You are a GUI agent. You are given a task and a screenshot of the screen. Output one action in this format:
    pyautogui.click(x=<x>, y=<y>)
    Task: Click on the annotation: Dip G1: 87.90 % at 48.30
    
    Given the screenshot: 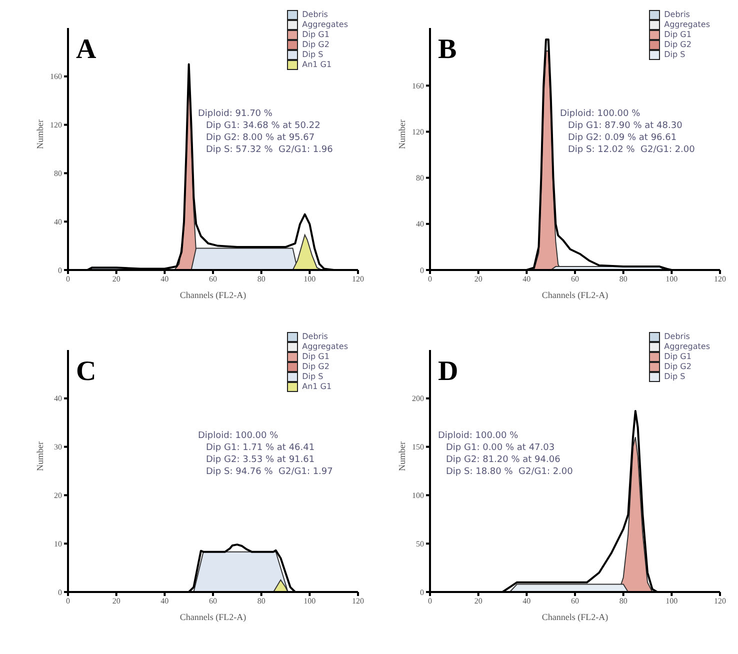 What is the action you would take?
    pyautogui.click(x=625, y=126)
    